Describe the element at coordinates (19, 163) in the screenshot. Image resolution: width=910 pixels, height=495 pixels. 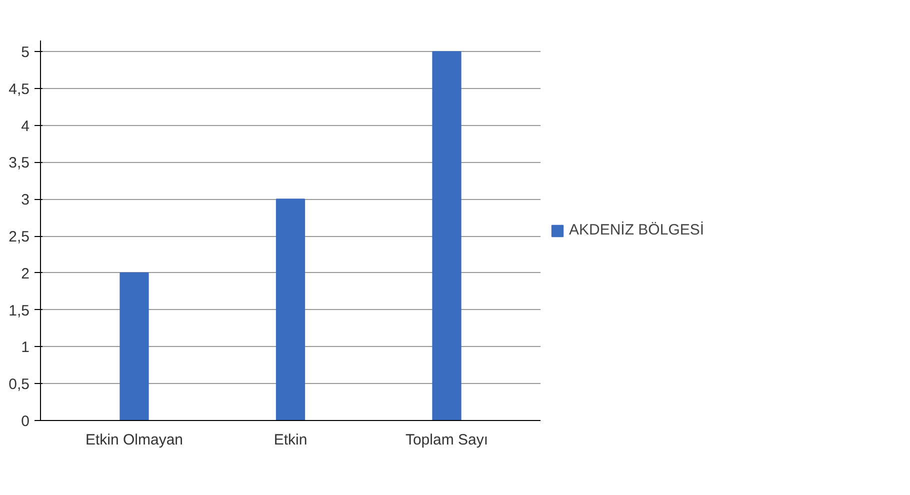
I see `y-tick-label: 3,5` at that location.